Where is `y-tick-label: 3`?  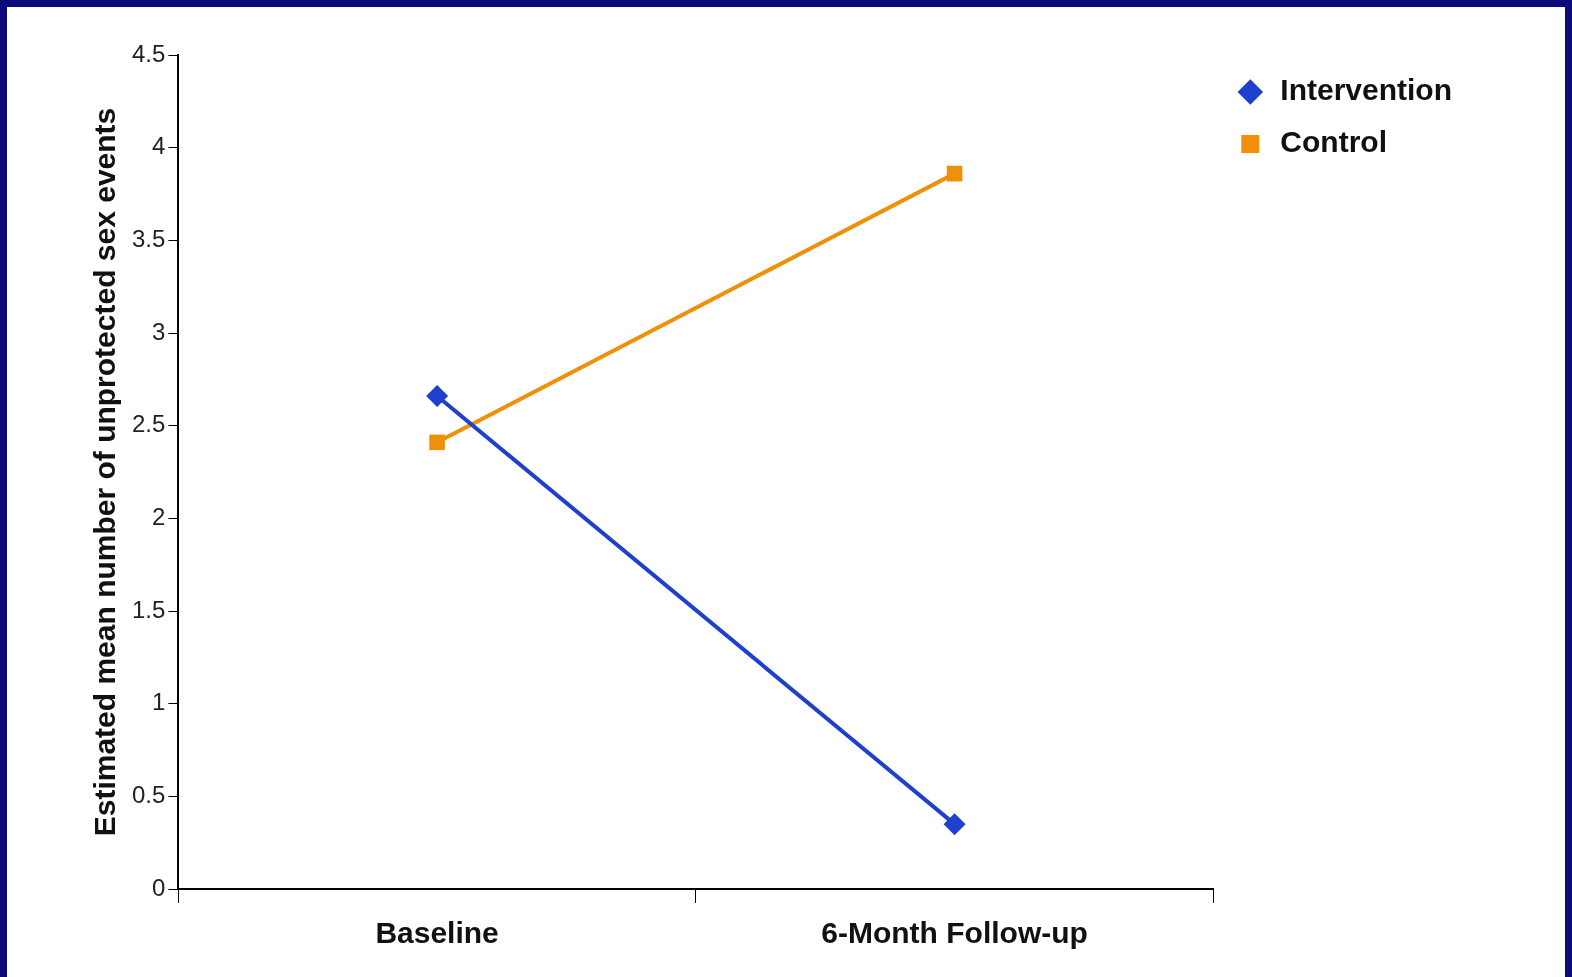
y-tick-label: 3 is located at coordinates (159, 331).